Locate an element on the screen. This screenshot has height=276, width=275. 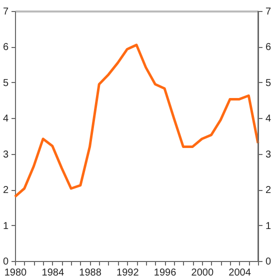
y2-tick-label: 6 is located at coordinates (269, 48).